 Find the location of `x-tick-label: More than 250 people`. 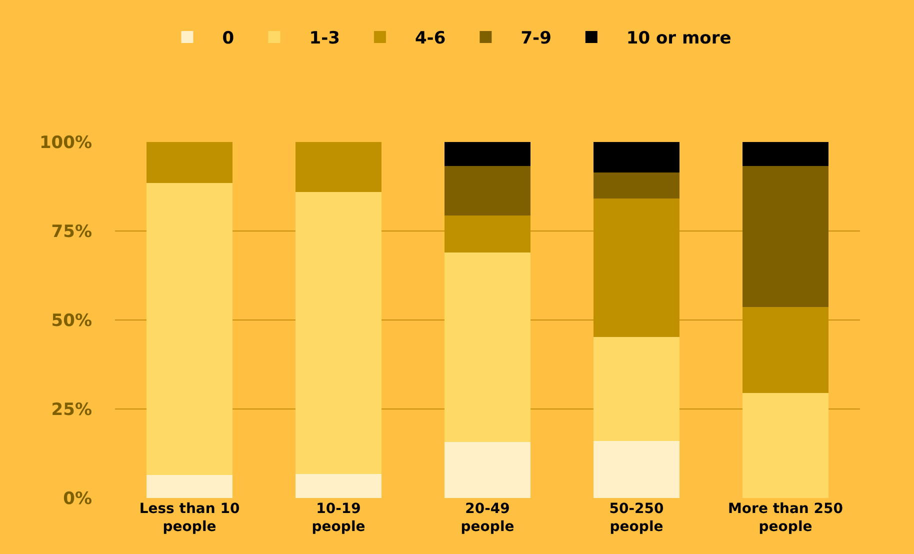

x-tick-label: More than 250 people is located at coordinates (786, 518).